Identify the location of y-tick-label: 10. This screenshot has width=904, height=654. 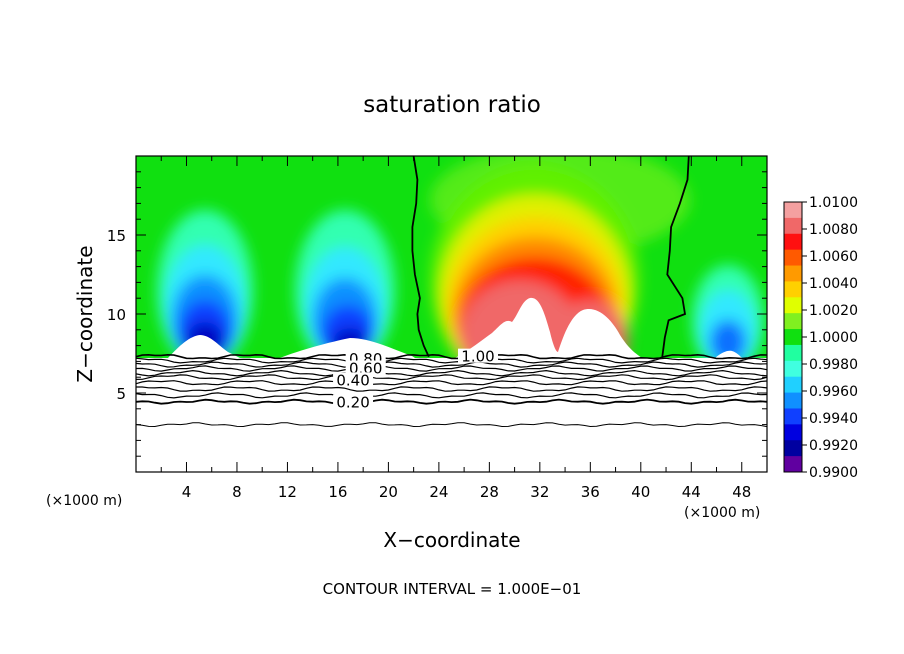
(116, 315).